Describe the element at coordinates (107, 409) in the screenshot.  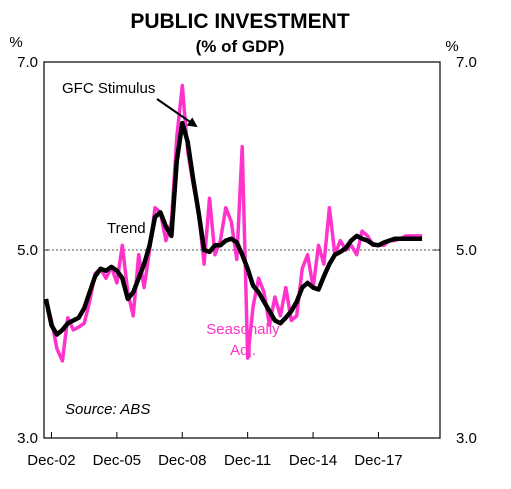
I see `source-note: Source: ABS` at that location.